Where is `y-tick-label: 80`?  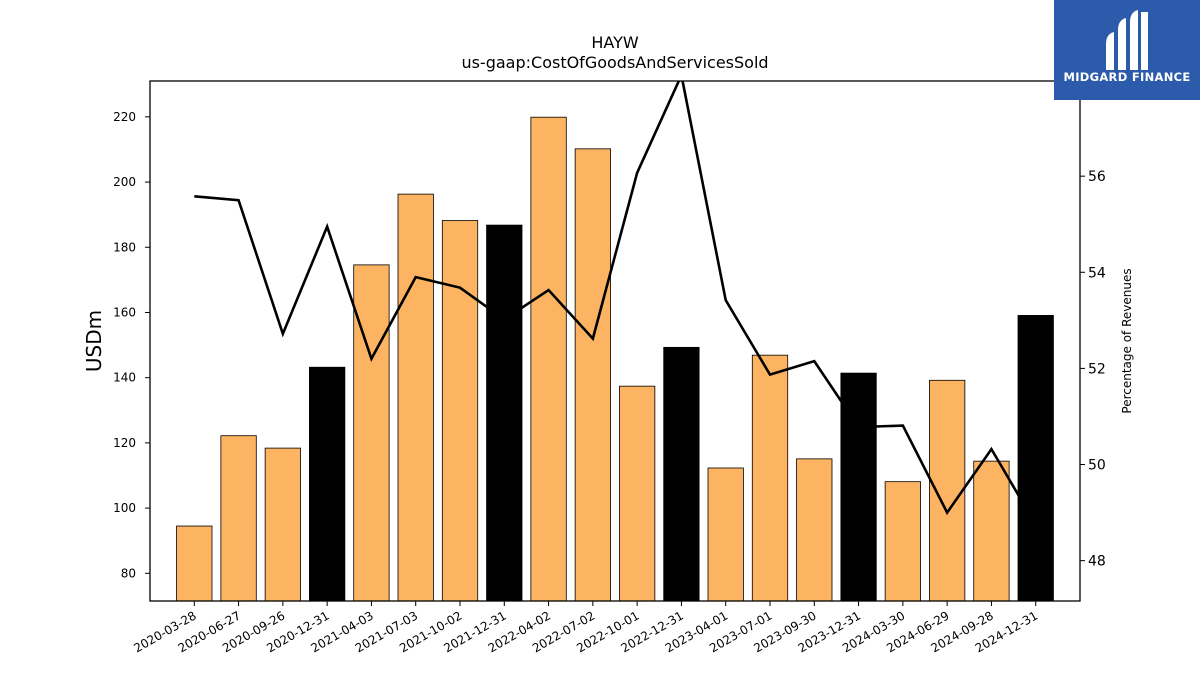 y-tick-label: 80 is located at coordinates (128, 573).